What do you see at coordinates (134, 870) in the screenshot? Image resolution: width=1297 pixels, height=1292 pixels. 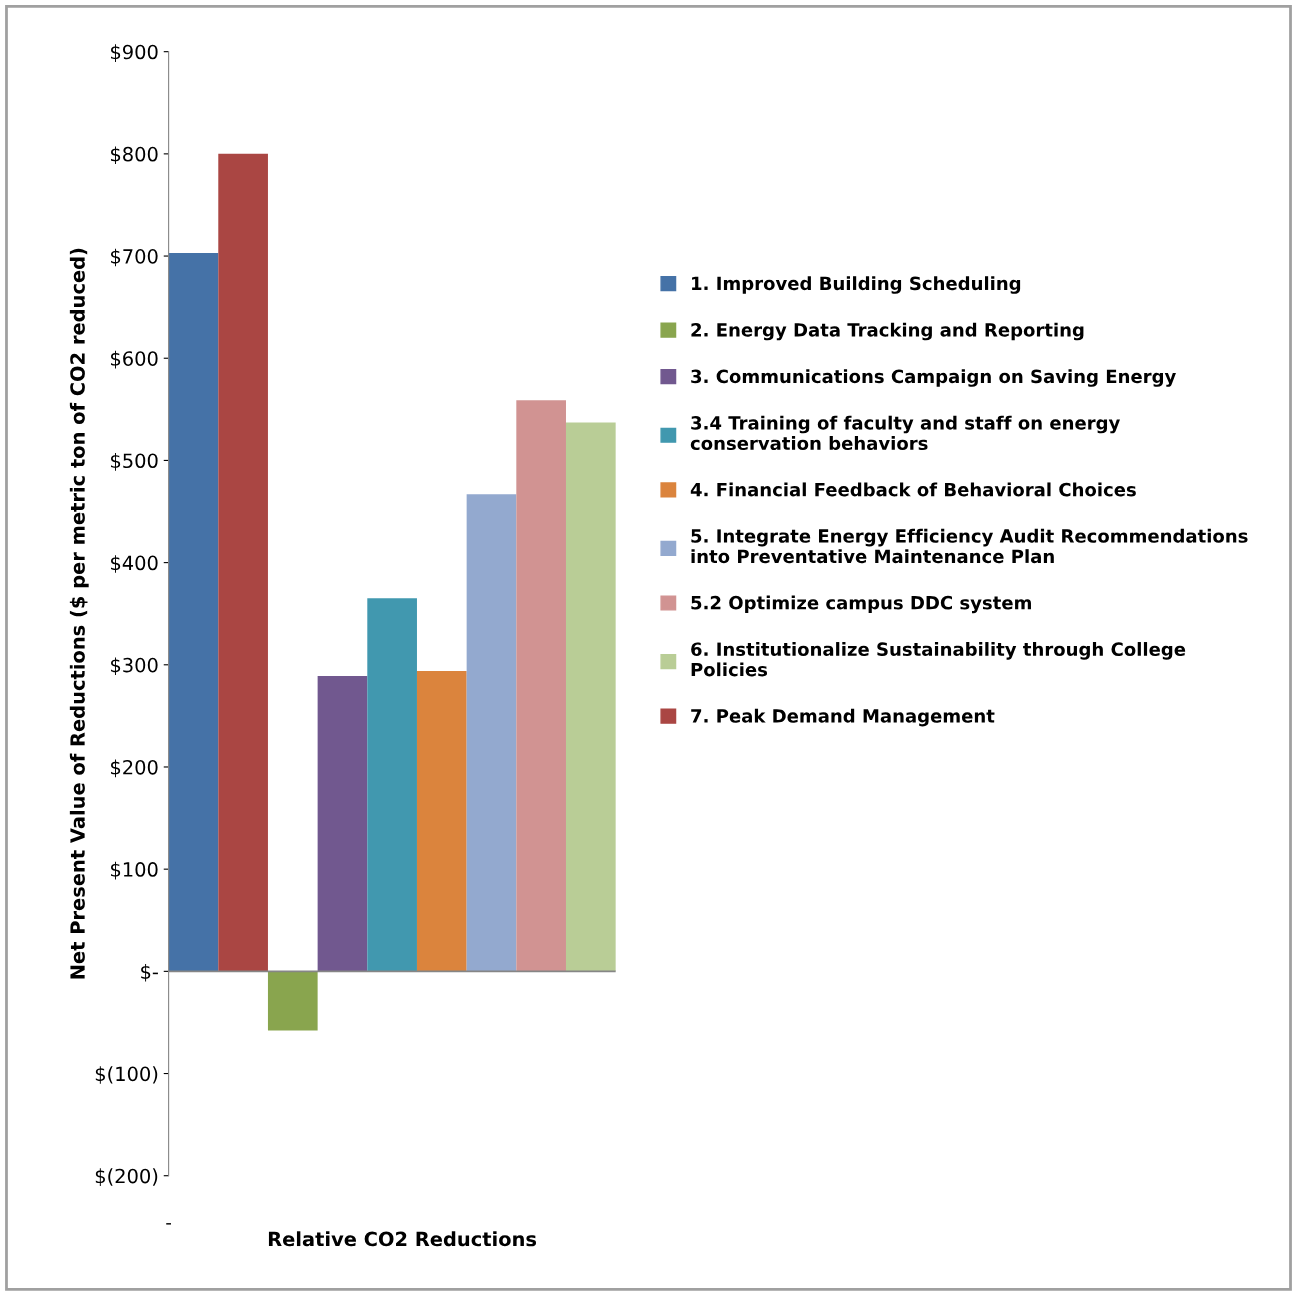 I see `y-tick-label: $100` at bounding box center [134, 870].